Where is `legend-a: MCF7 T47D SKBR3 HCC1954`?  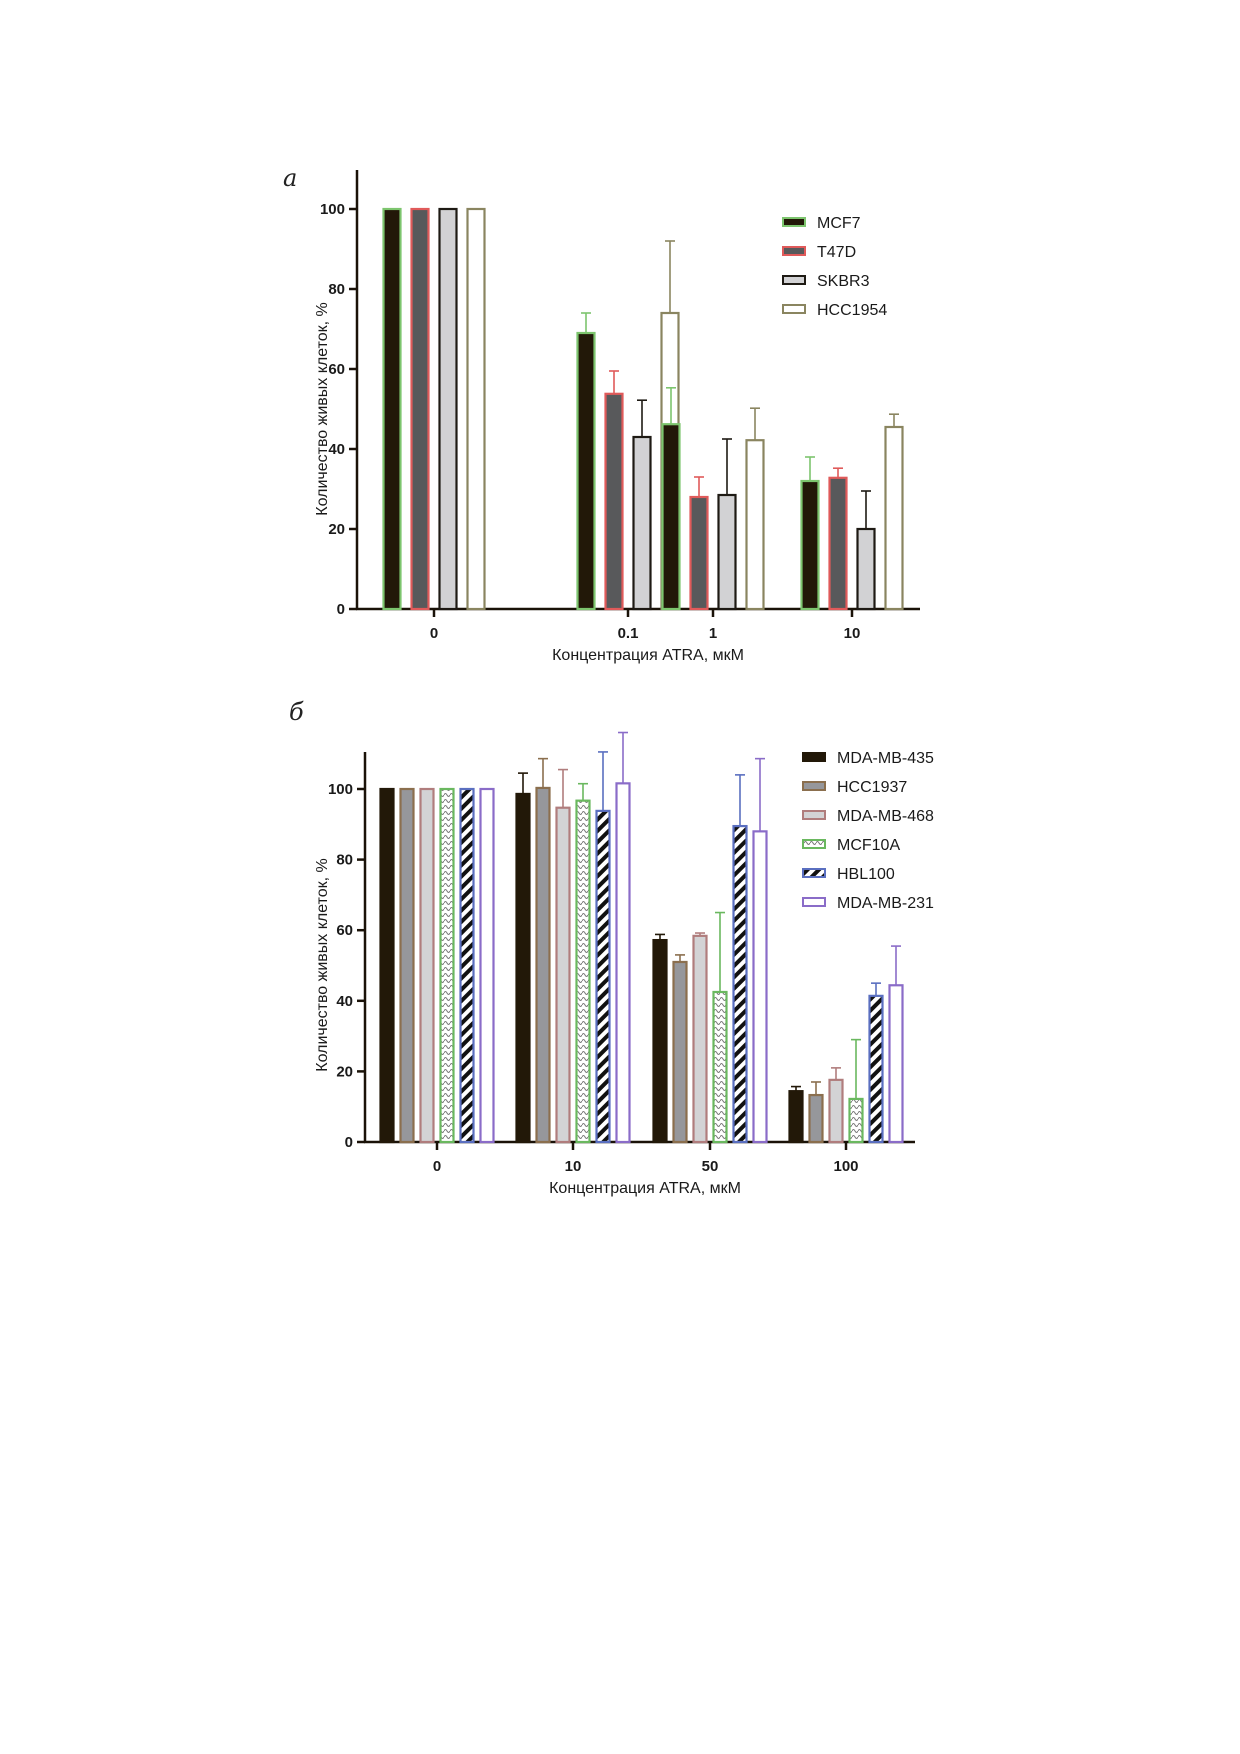
legend-a: MCF7 T47D SKBR3 HCC1954 is located at coordinates (834, 267).